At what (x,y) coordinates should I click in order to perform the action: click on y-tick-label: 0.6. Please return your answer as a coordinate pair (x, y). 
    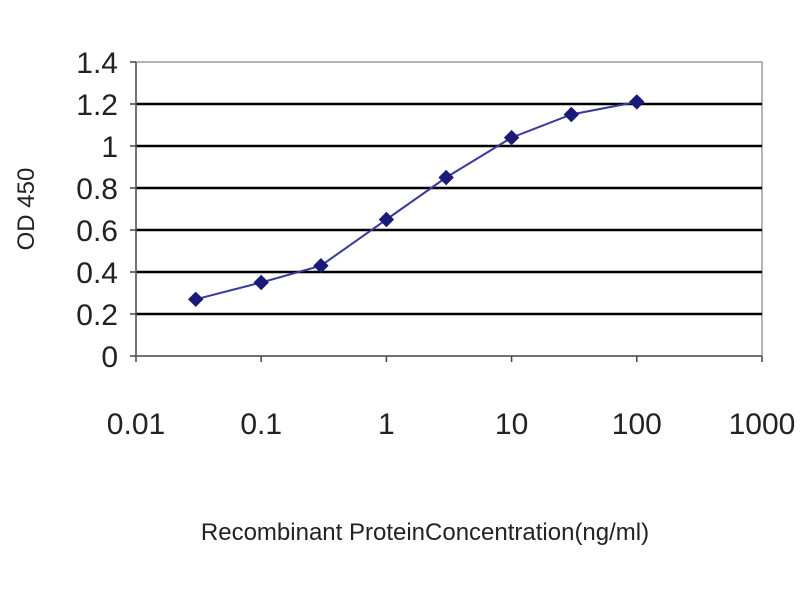
    Looking at the image, I should click on (97, 231).